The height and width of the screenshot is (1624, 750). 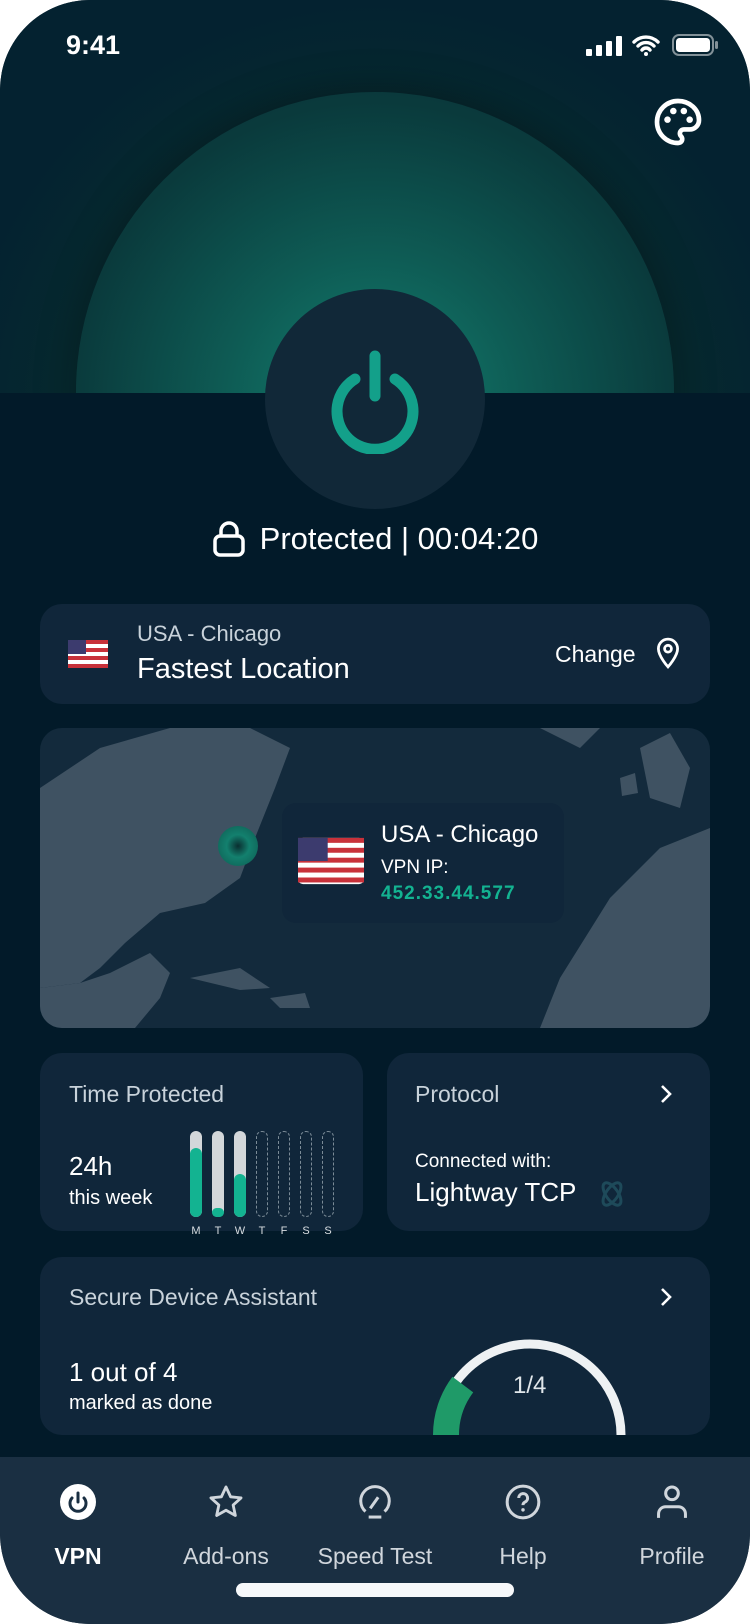 What do you see at coordinates (375, 1526) in the screenshot?
I see `tab-speed-test: Speed Test` at bounding box center [375, 1526].